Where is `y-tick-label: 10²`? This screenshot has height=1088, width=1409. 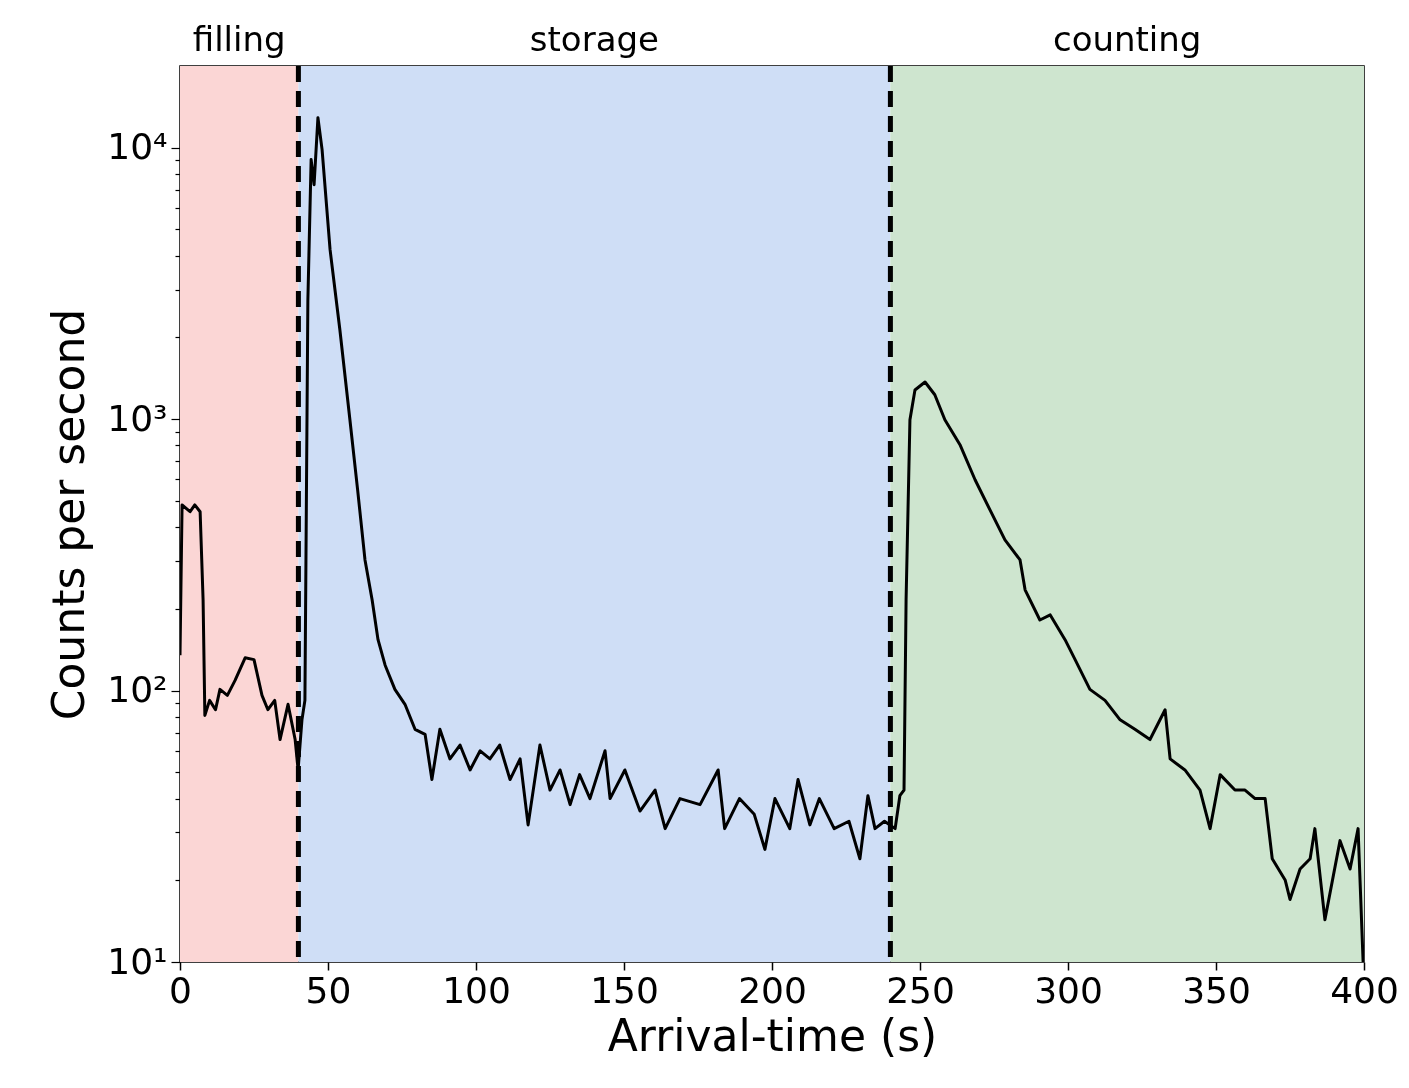
y-tick-label: 10² is located at coordinates (137, 690).